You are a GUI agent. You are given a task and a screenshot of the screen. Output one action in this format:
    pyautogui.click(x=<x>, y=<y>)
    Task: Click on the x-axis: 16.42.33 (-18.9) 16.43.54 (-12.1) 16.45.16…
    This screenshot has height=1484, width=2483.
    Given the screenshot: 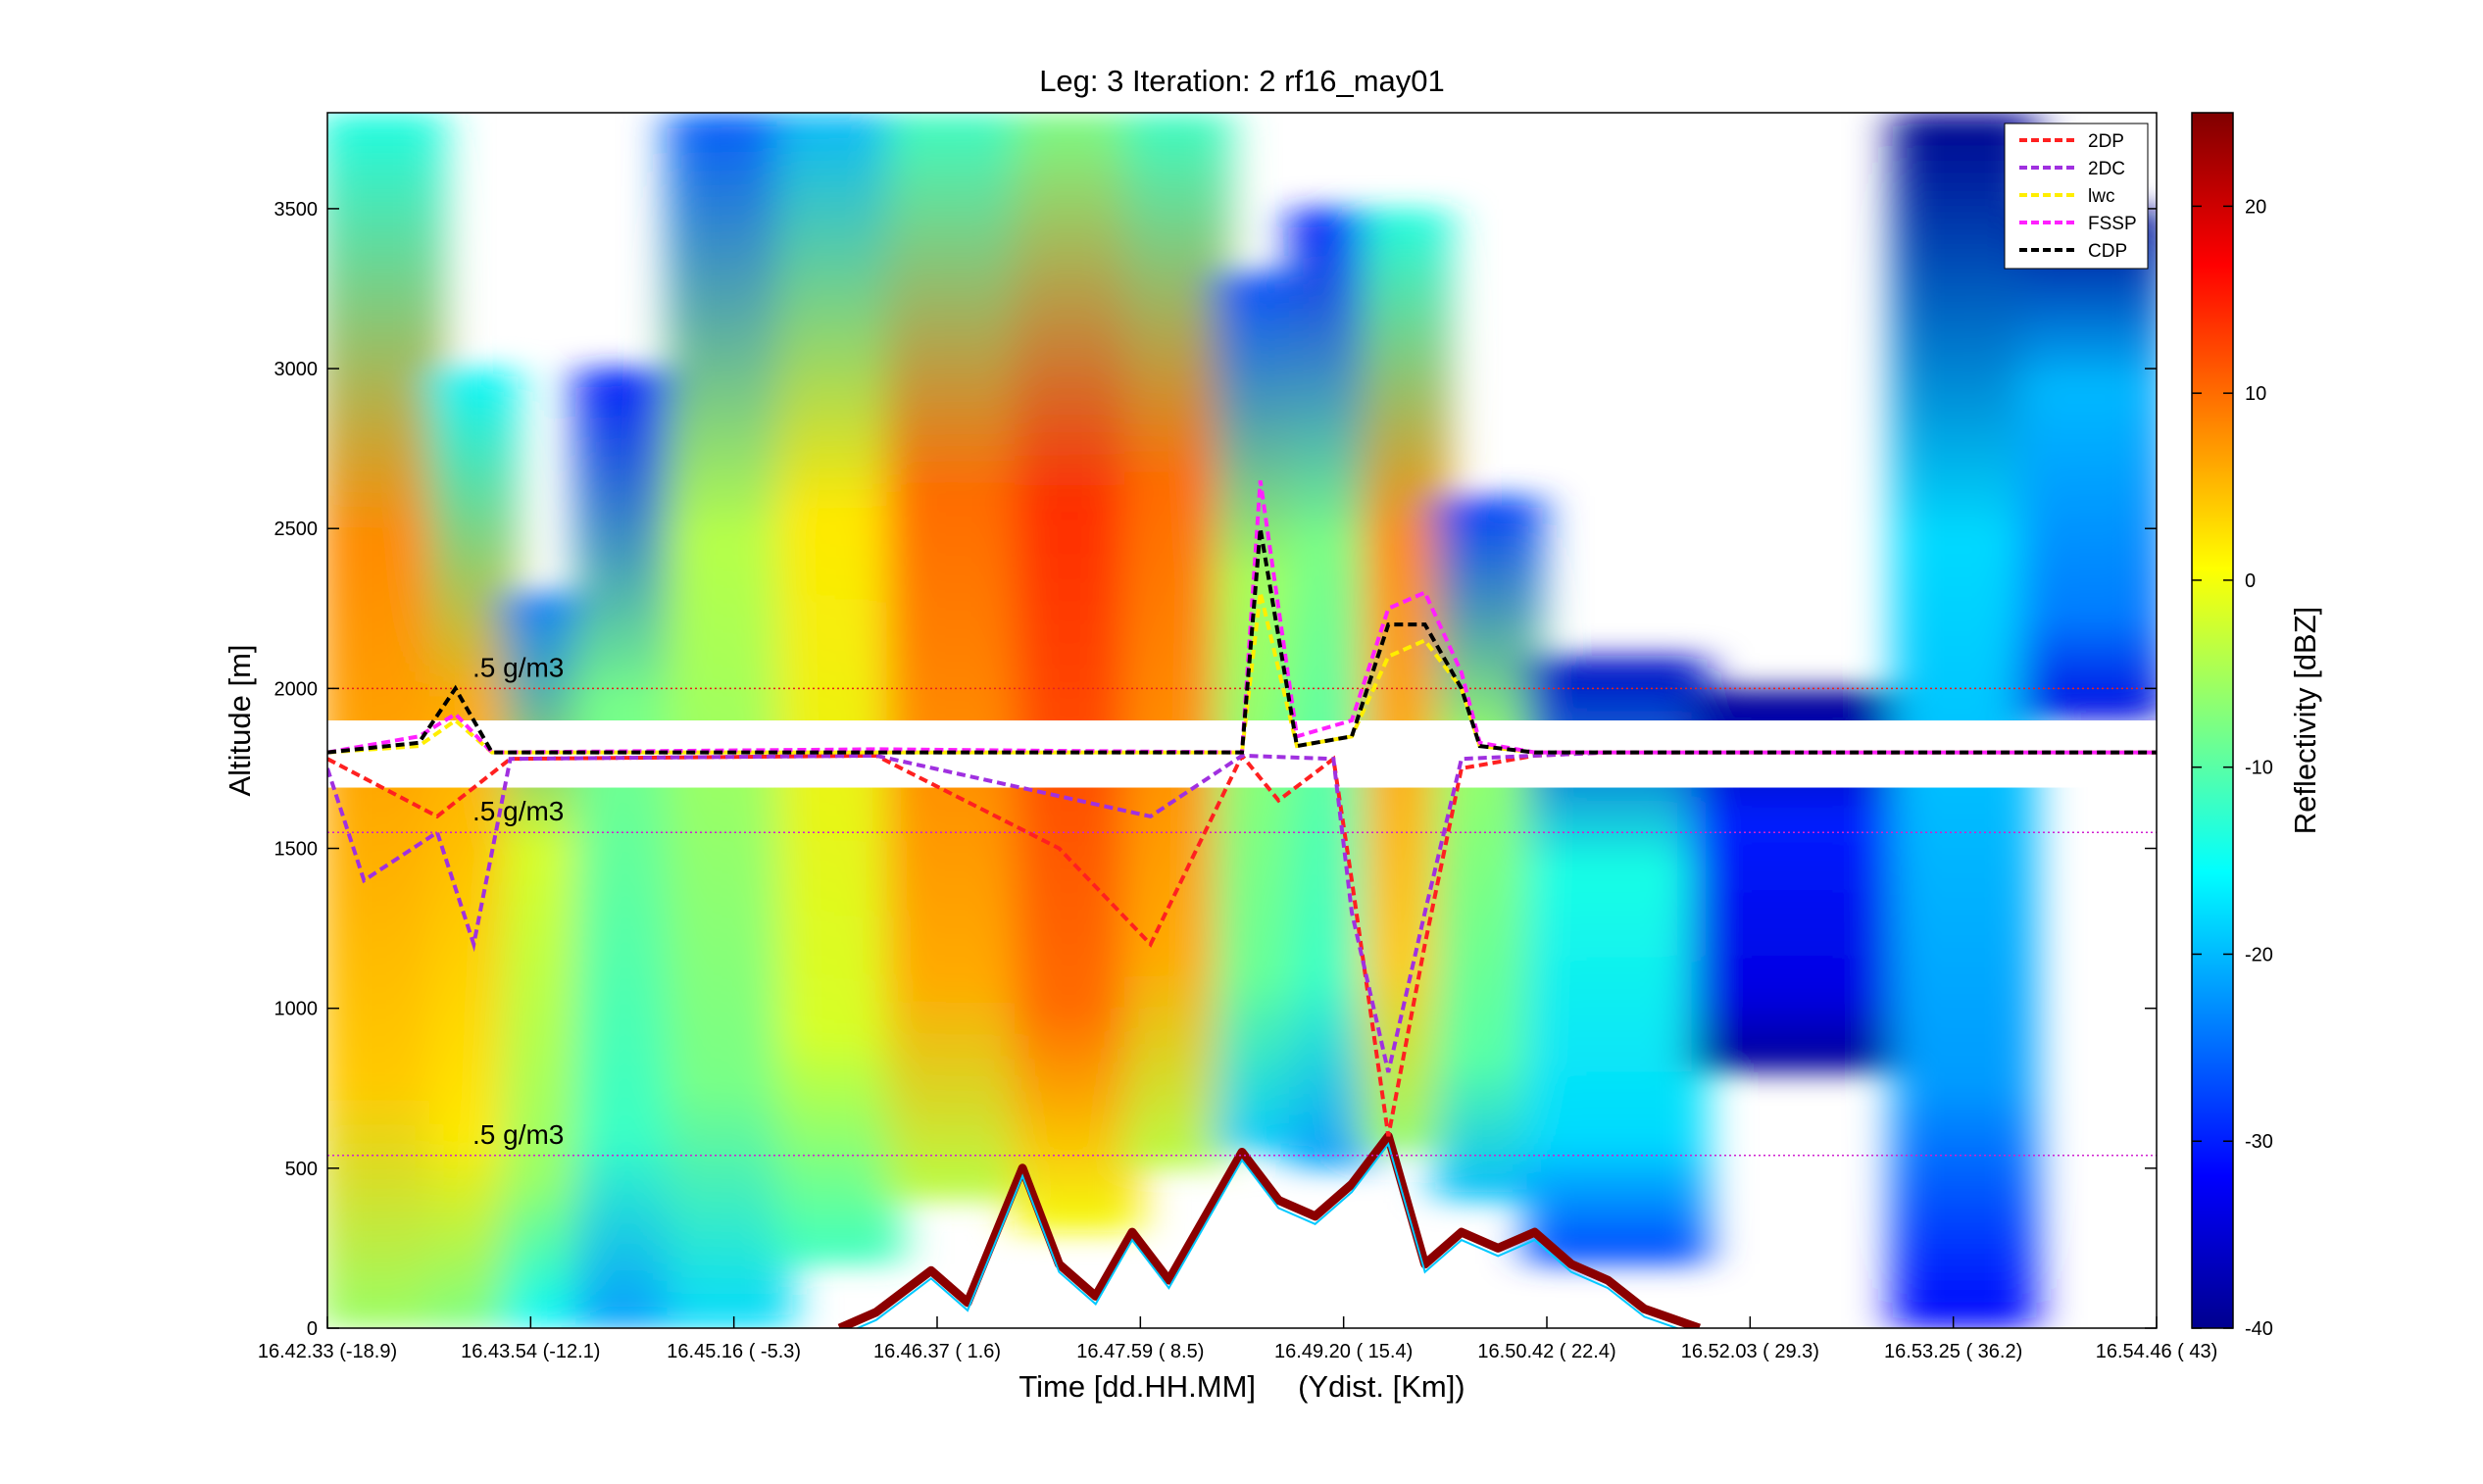 What is the action you would take?
    pyautogui.click(x=1237, y=1339)
    